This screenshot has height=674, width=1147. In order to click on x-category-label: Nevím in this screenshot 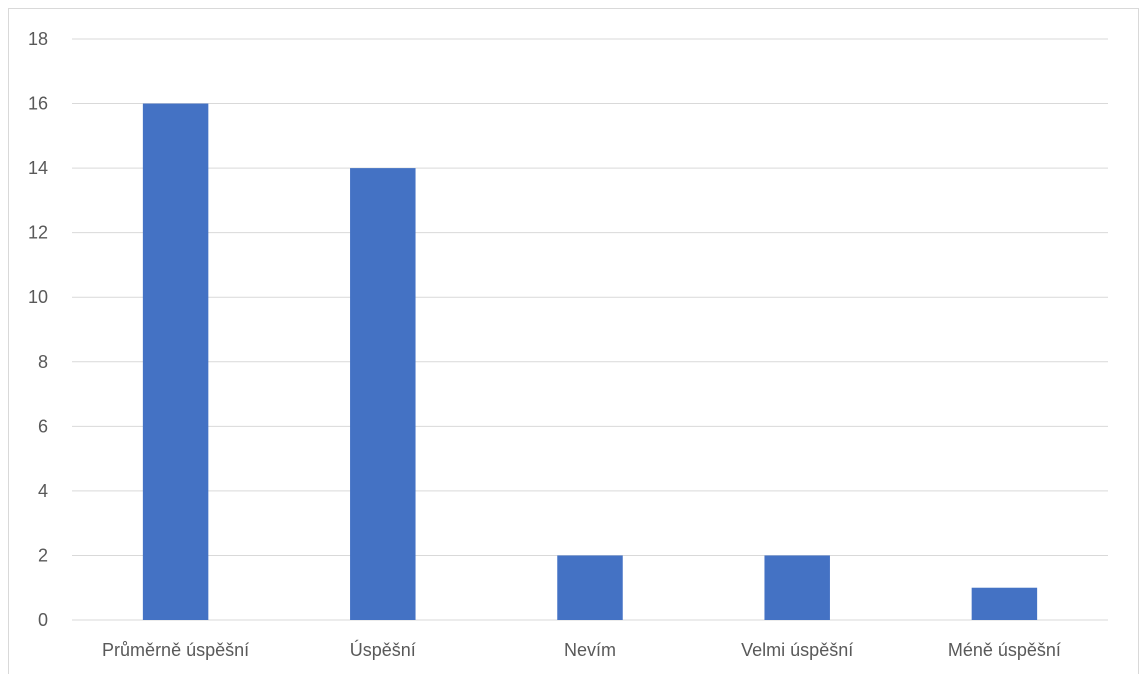, I will do `click(590, 650)`.